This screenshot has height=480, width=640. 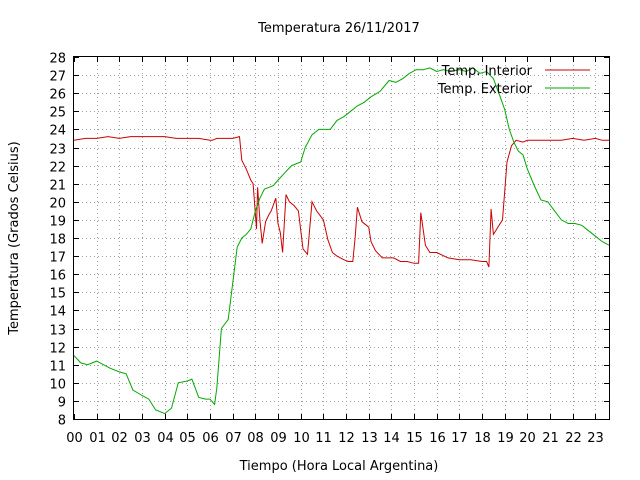 What do you see at coordinates (459, 438) in the screenshot?
I see `x-tick-label: 17` at bounding box center [459, 438].